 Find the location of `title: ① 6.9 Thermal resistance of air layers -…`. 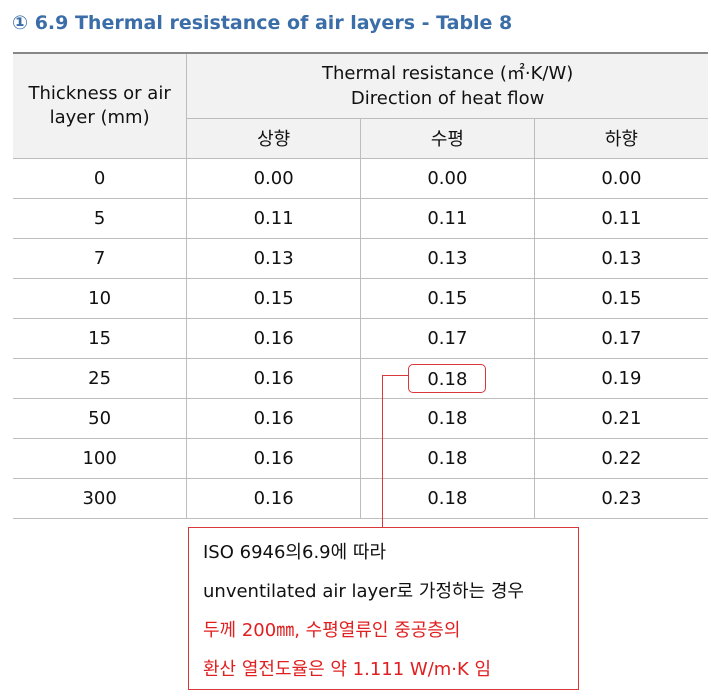

title: ① 6.9 Thermal resistance of air layers -… is located at coordinates (262, 23).